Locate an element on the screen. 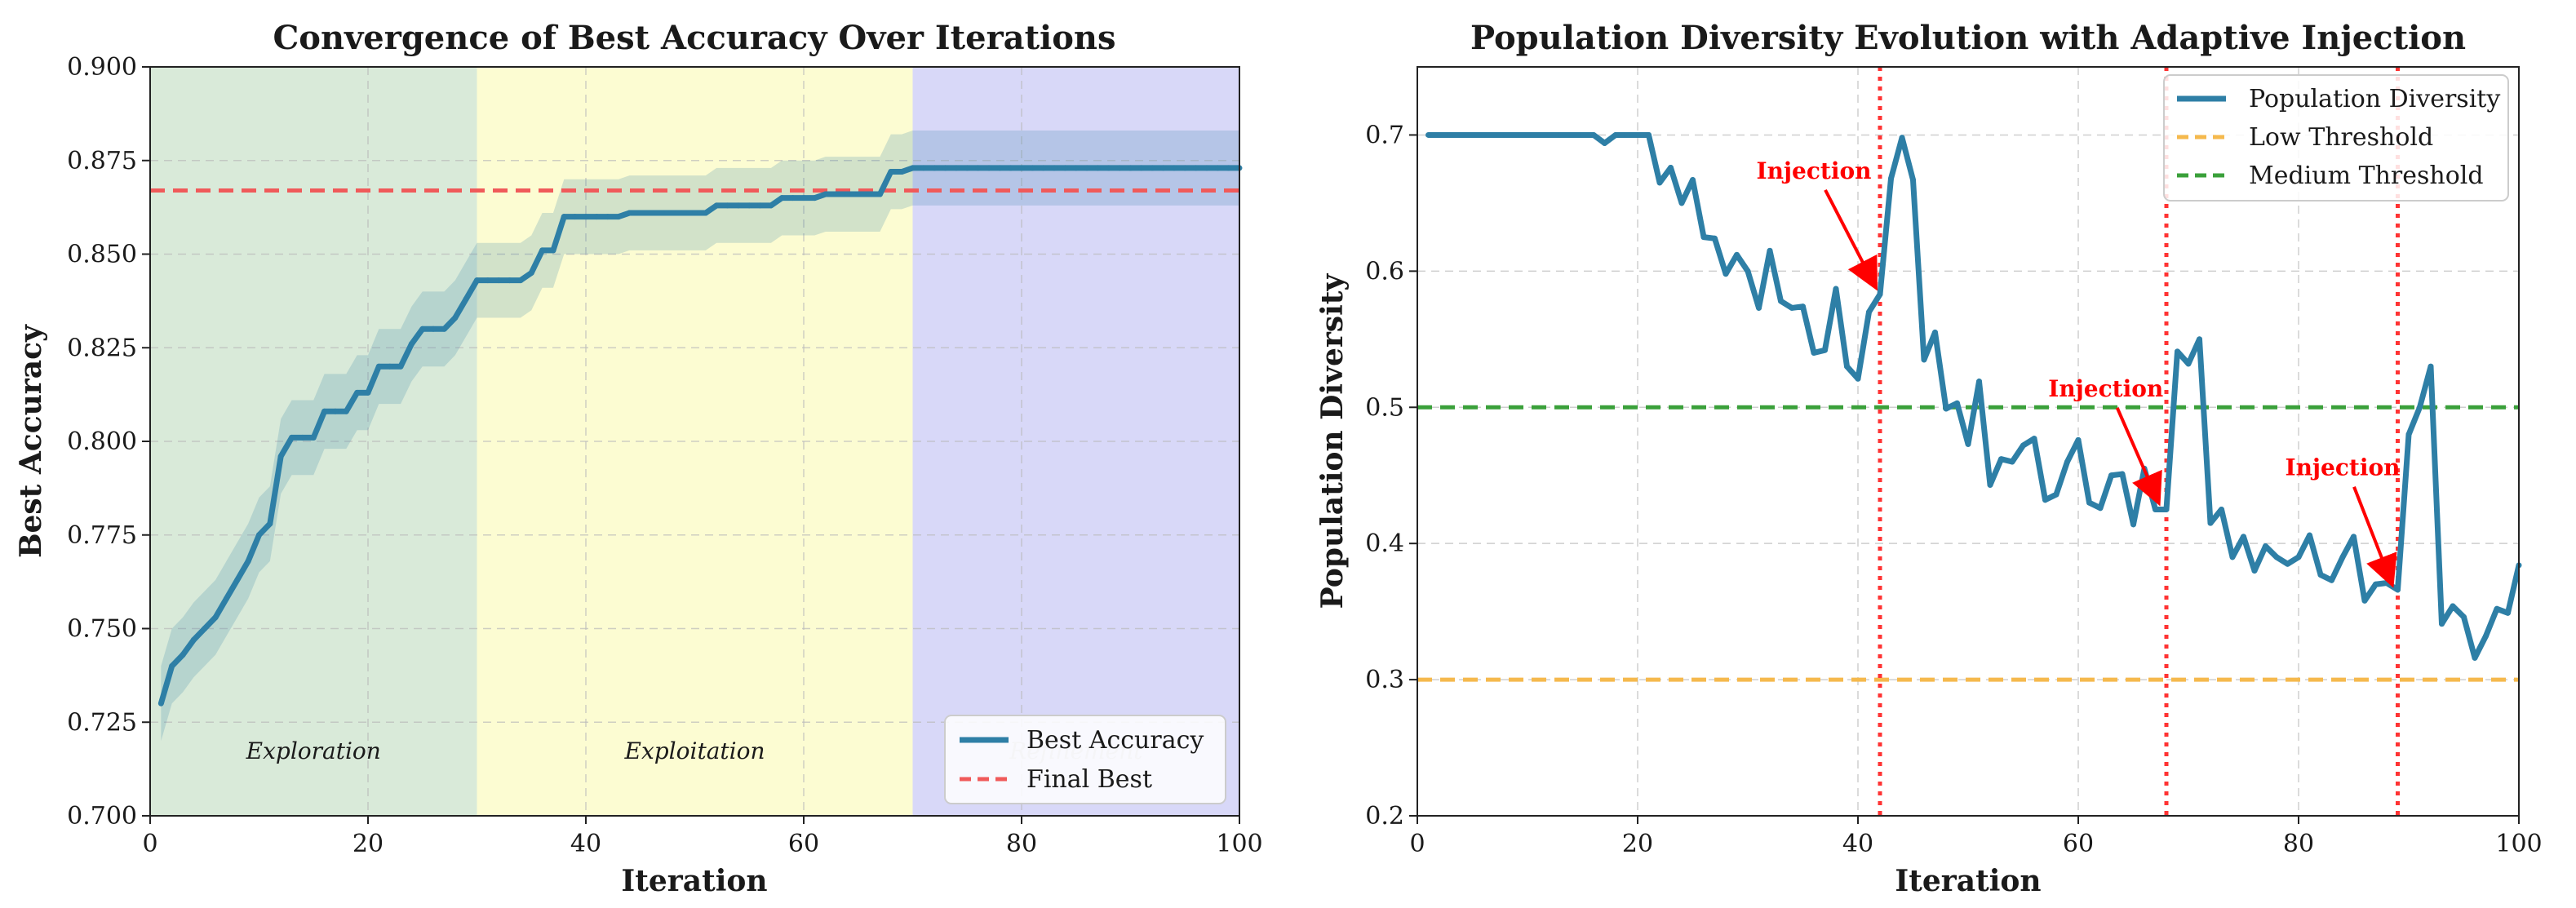 The image size is (2576, 908). y-tick-label: 0.850 is located at coordinates (102, 255).